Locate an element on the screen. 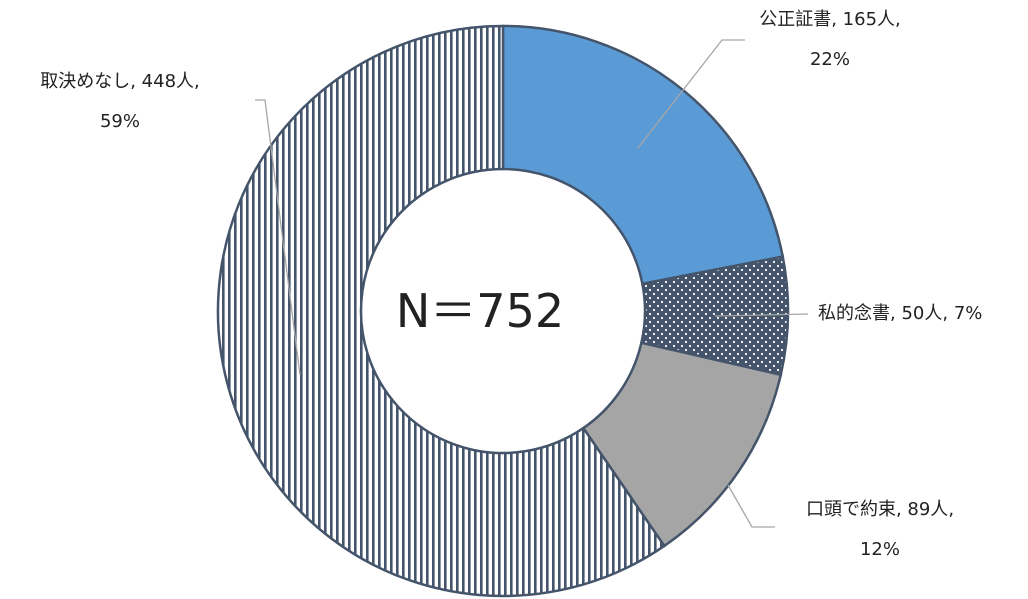 Image resolution: width=1028 pixels, height=599 pixels. share-label: 59% is located at coordinates (120, 121).